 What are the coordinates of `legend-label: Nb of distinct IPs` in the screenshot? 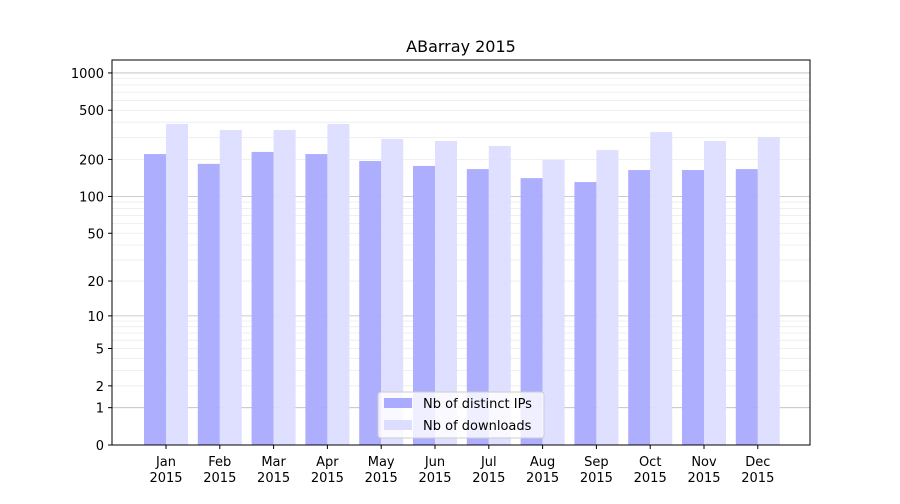 It's located at (477, 404).